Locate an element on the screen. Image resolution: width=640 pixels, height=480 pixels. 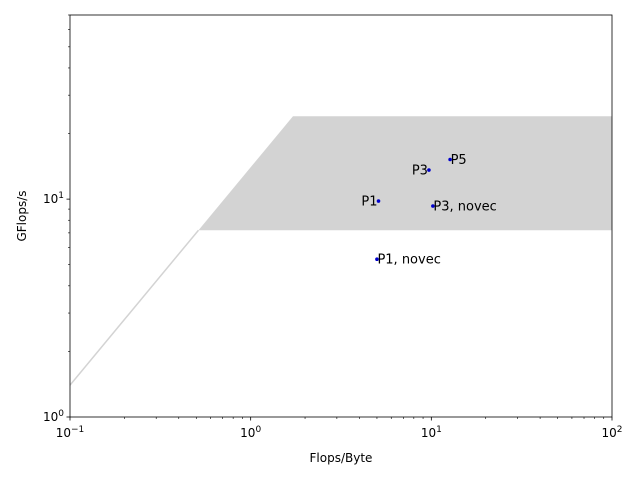
point-label: P3, novec is located at coordinates (464, 206).